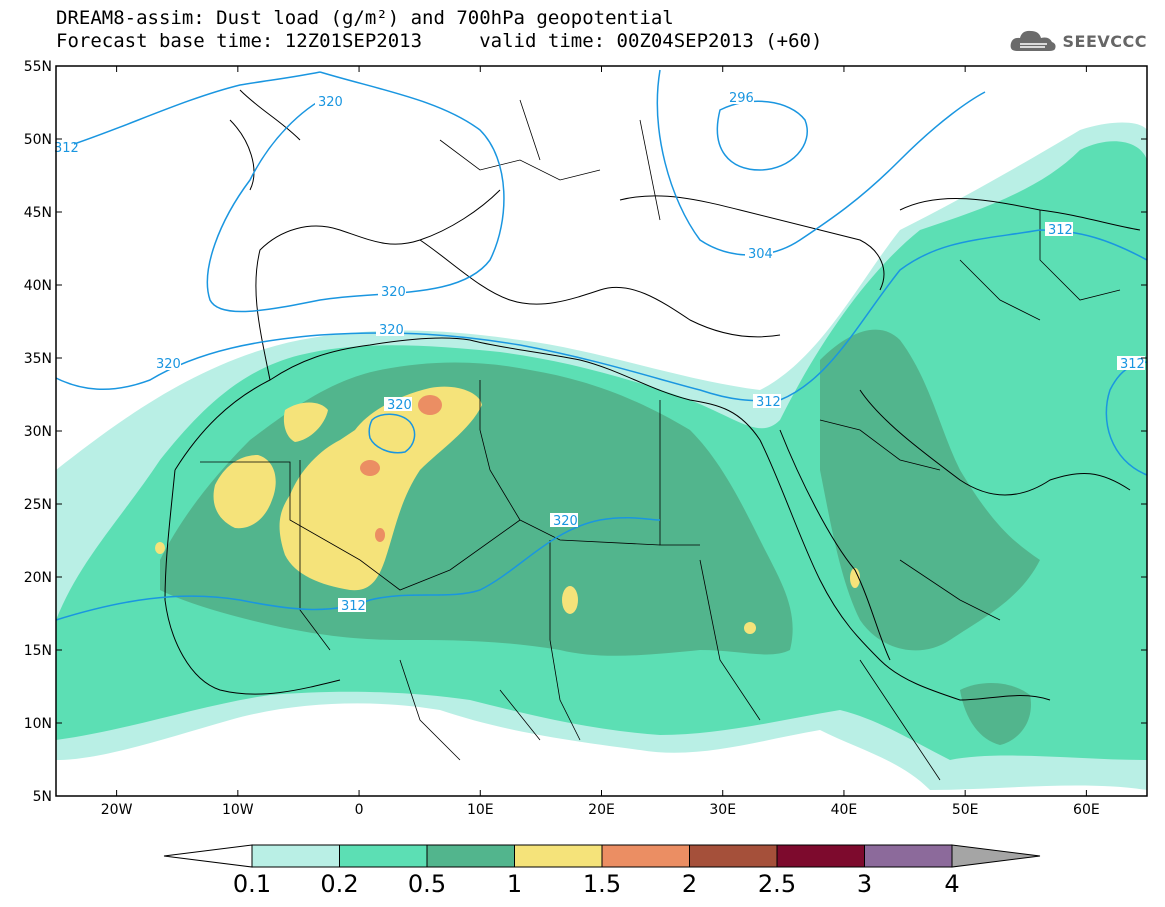 Image resolution: width=1165 pixels, height=907 pixels. Describe the element at coordinates (722, 810) in the screenshot. I see `lon-tick-label: 30E` at that location.